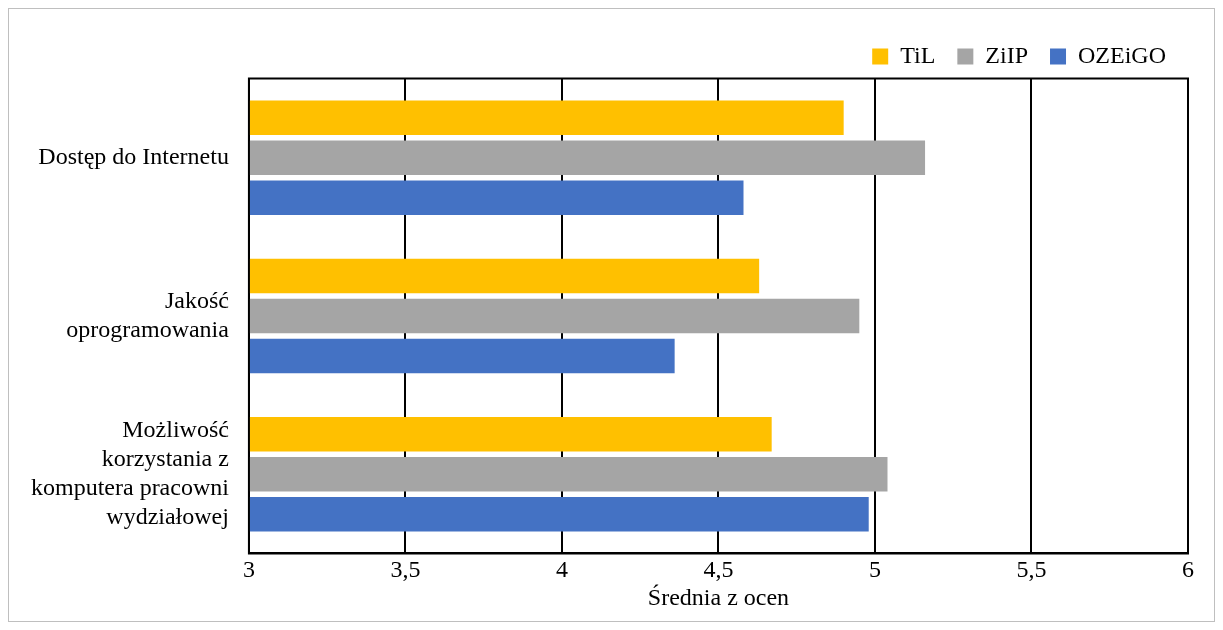 The image size is (1223, 630). I want to click on legend-label: ZiIP, so click(1007, 54).